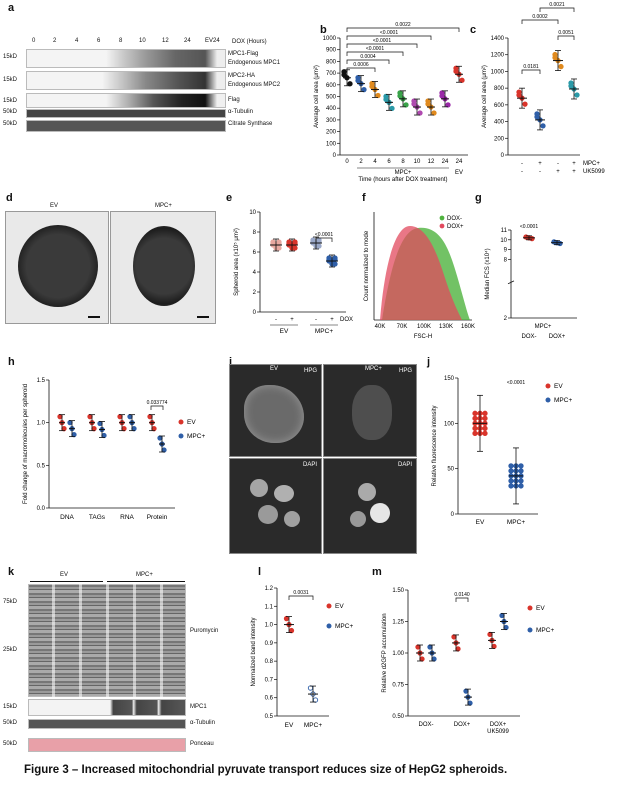 The width and height of the screenshot is (617, 794). I want to click on lane-label: 0, so click(34, 41).